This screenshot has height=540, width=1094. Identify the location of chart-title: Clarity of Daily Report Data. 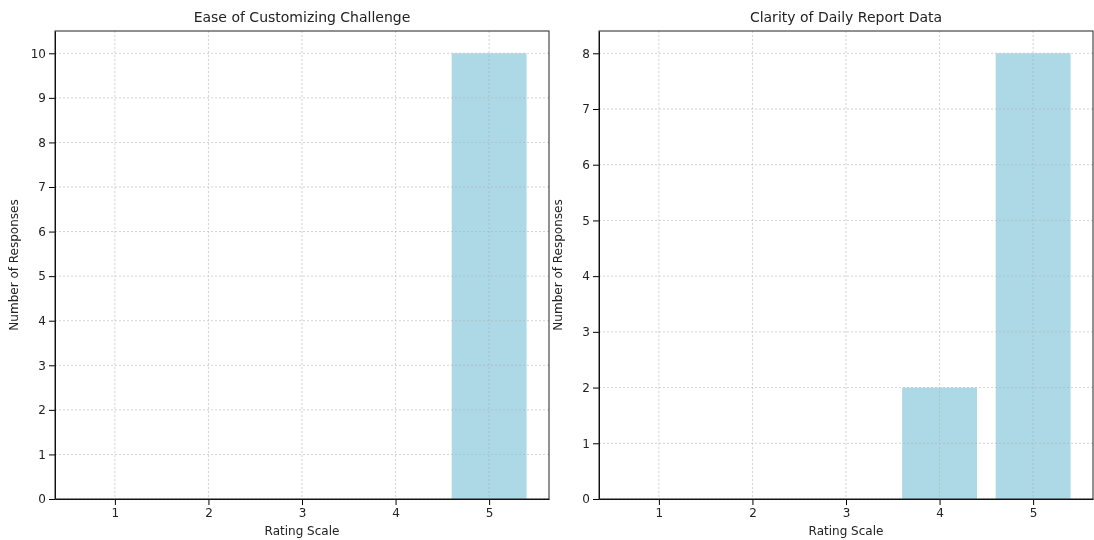
(846, 17).